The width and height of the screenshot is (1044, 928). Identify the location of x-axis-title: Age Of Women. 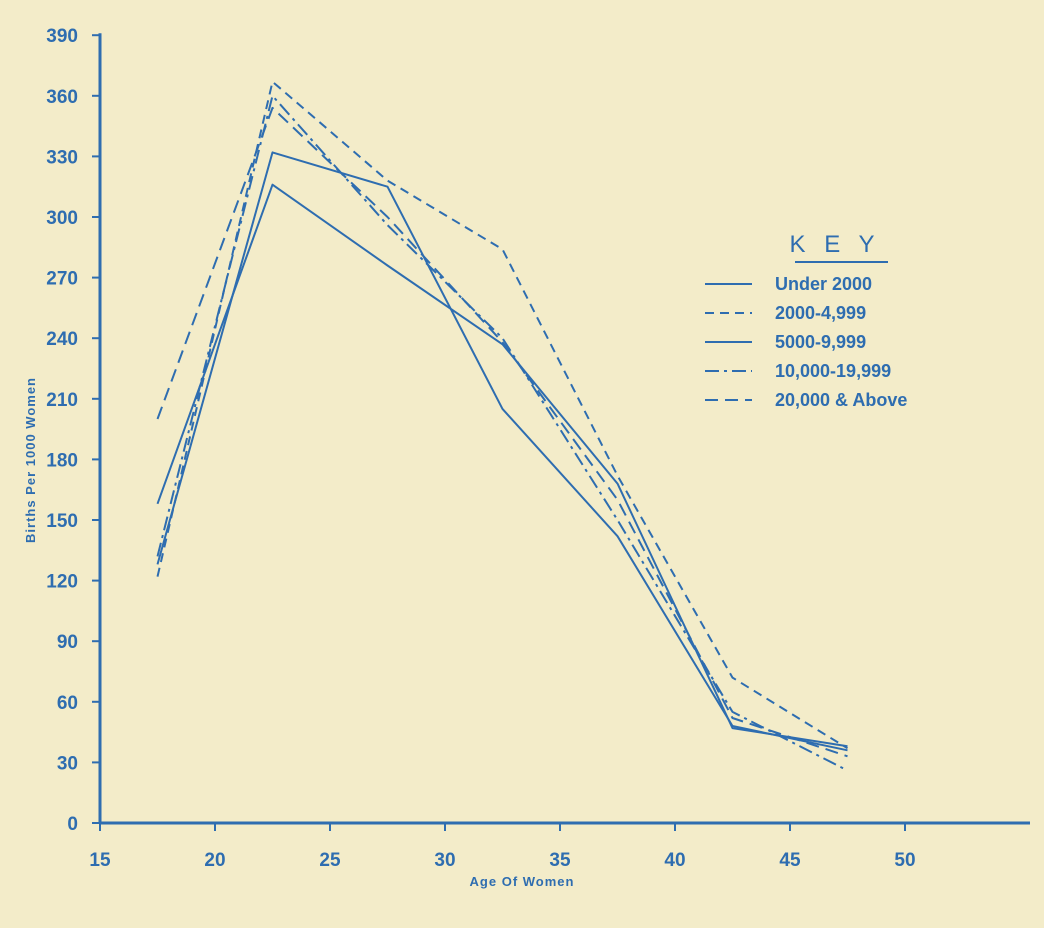
(522, 881).